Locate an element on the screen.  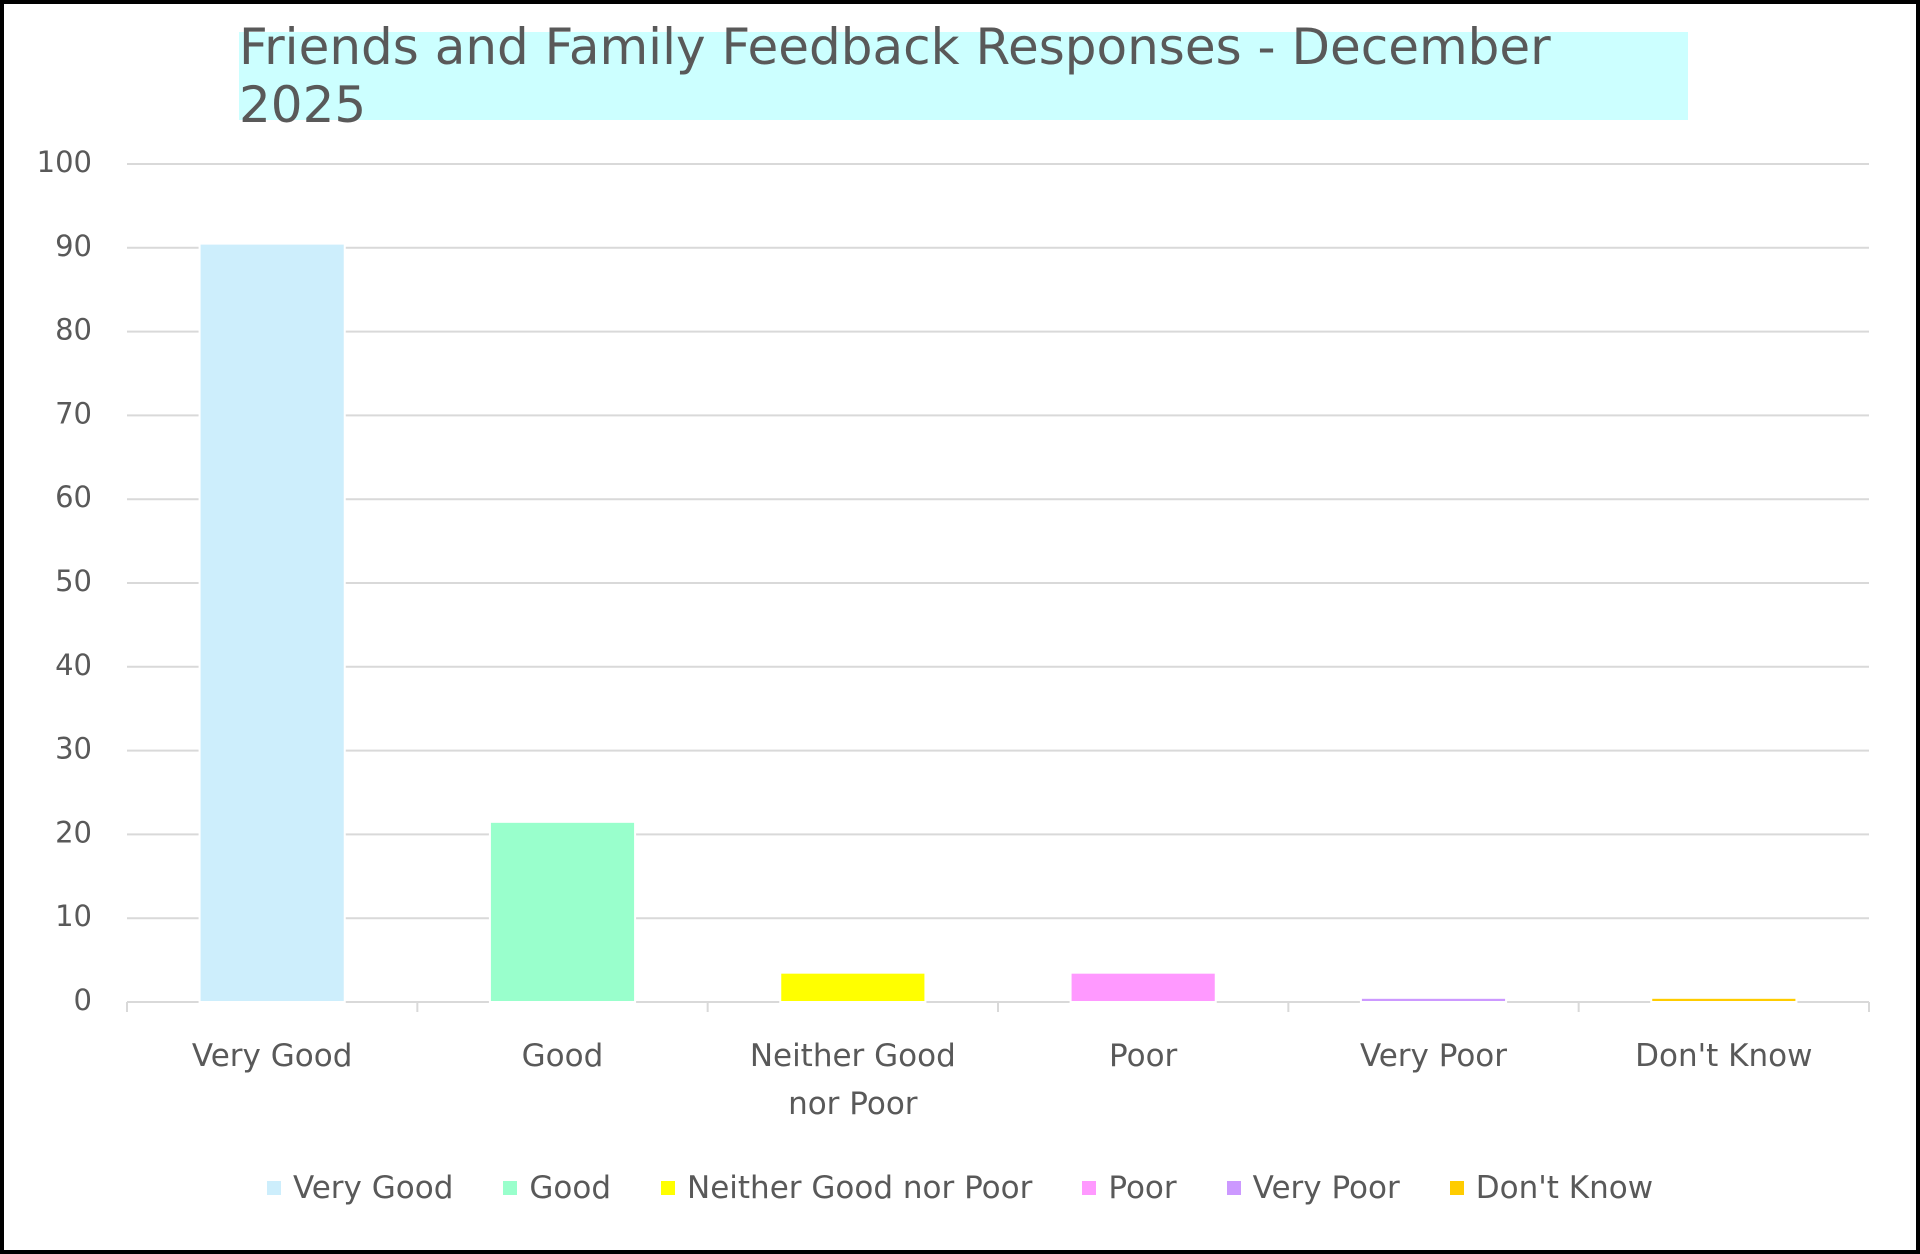
y-tick-label: 60 is located at coordinates (73, 497).